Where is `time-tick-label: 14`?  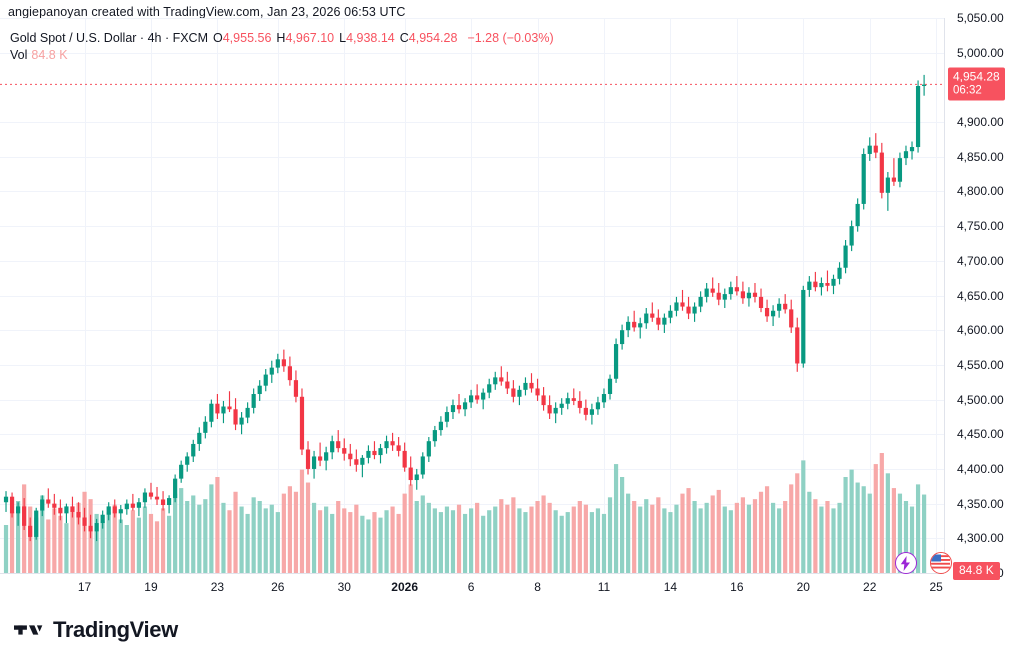 time-tick-label: 14 is located at coordinates (670, 587).